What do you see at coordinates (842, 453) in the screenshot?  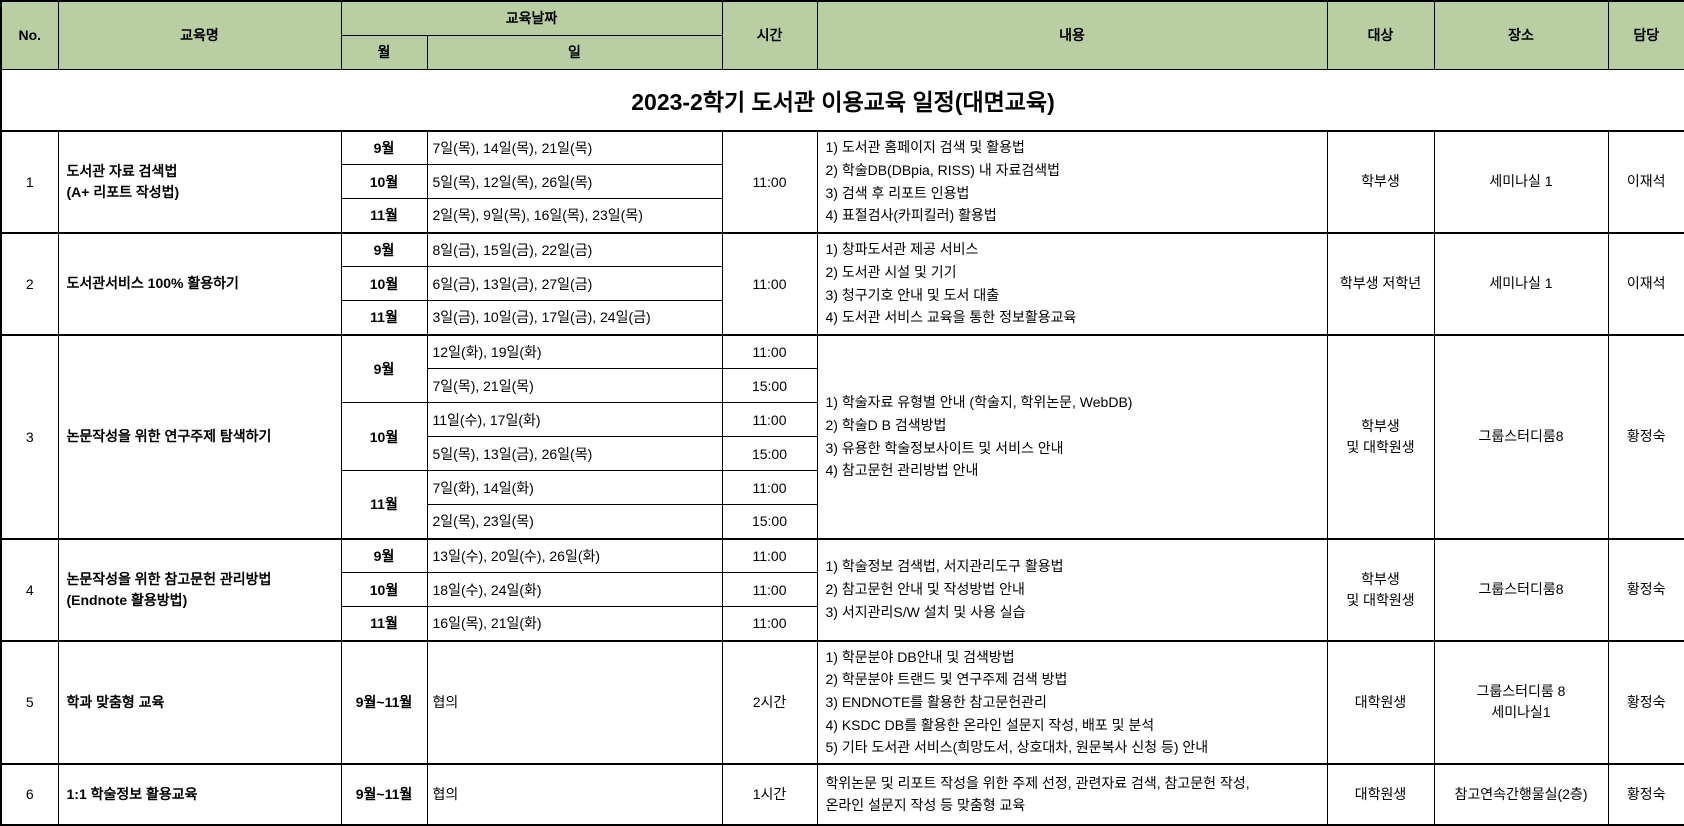 I see `table-row: 5일(목), 13일(금), 26일(목) 15:00` at bounding box center [842, 453].